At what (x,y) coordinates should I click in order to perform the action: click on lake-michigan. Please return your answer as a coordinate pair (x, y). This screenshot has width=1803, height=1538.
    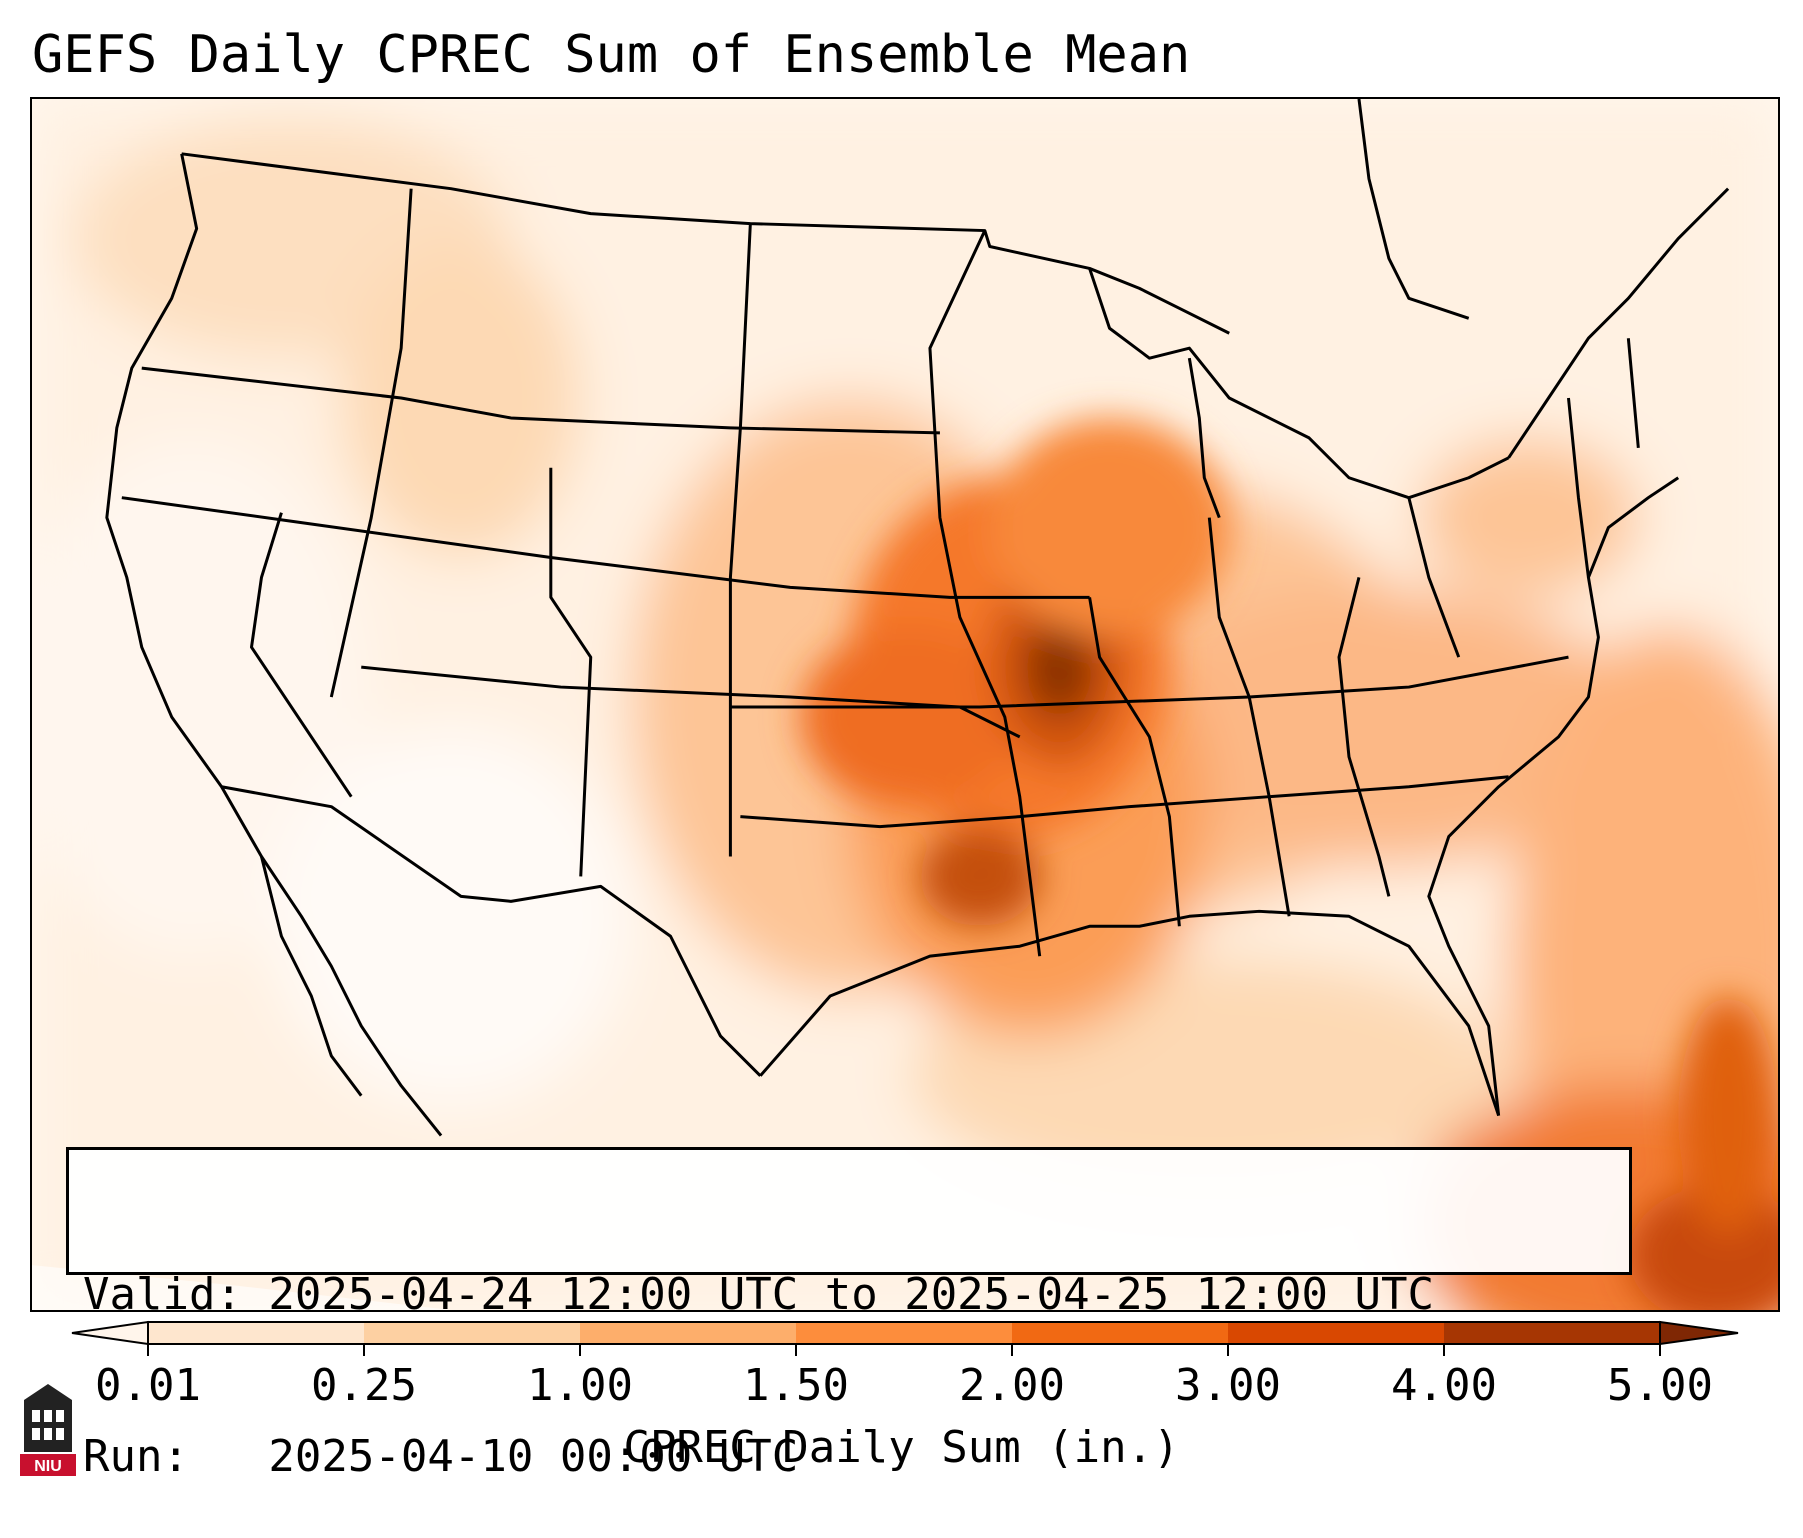
    Looking at the image, I should click on (1204, 438).